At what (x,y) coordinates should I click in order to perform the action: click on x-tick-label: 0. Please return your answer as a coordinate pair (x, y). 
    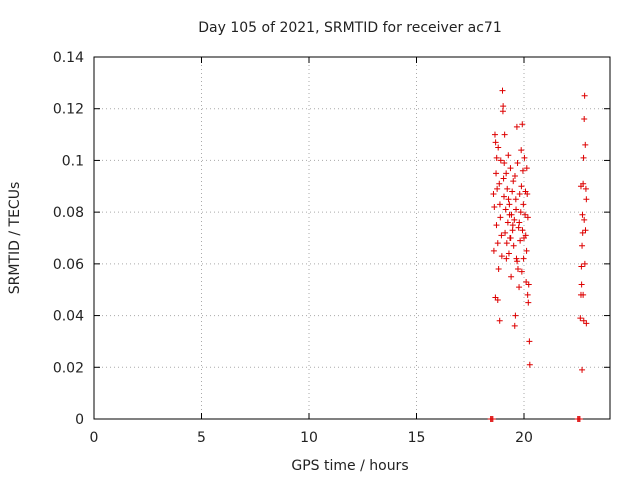
    Looking at the image, I should click on (94, 438).